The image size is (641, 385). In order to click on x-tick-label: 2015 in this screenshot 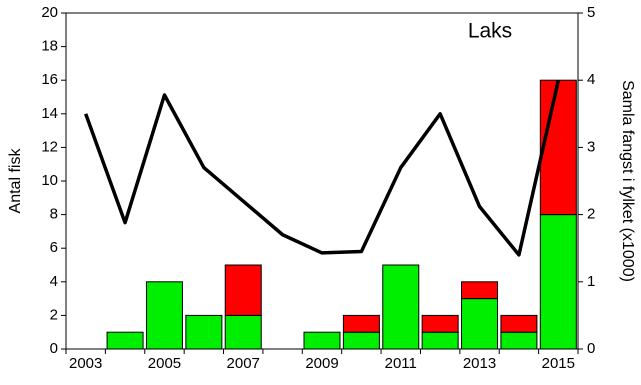, I will do `click(558, 363)`.